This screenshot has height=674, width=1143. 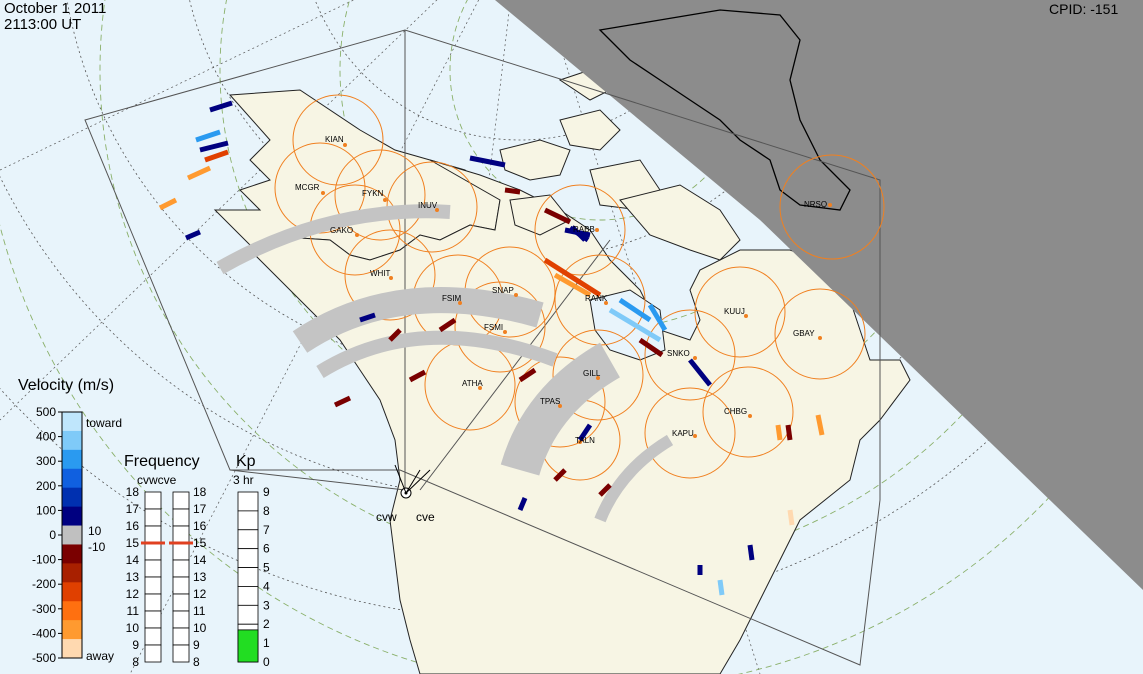 What do you see at coordinates (373, 193) in the screenshot?
I see `station-fykn: FYKN` at bounding box center [373, 193].